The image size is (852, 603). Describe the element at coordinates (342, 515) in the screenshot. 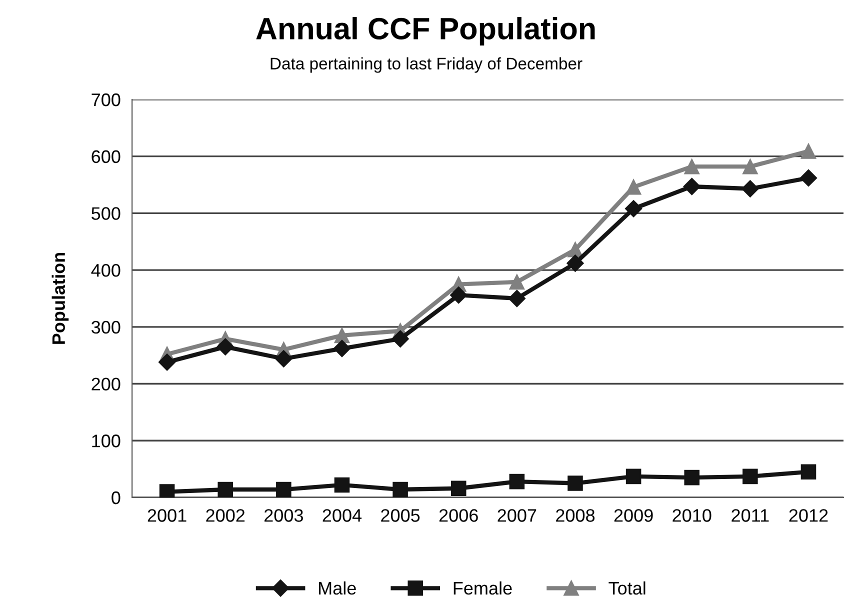

I see `x-tick-label: 2004` at that location.